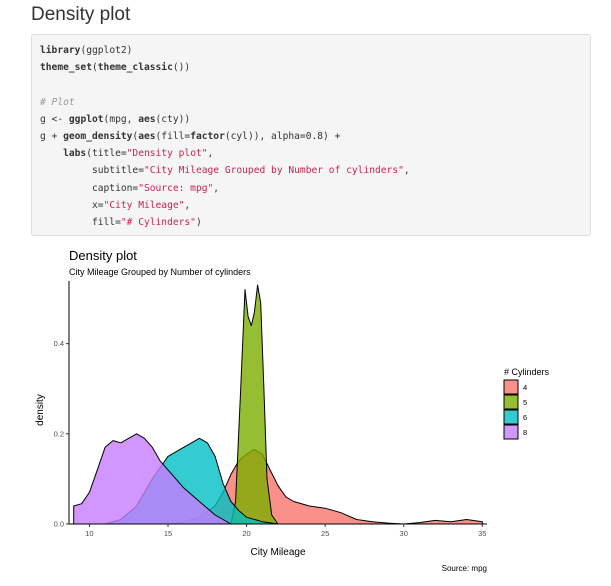  What do you see at coordinates (59, 524) in the screenshot?
I see `y-tick-label: 0.0` at bounding box center [59, 524].